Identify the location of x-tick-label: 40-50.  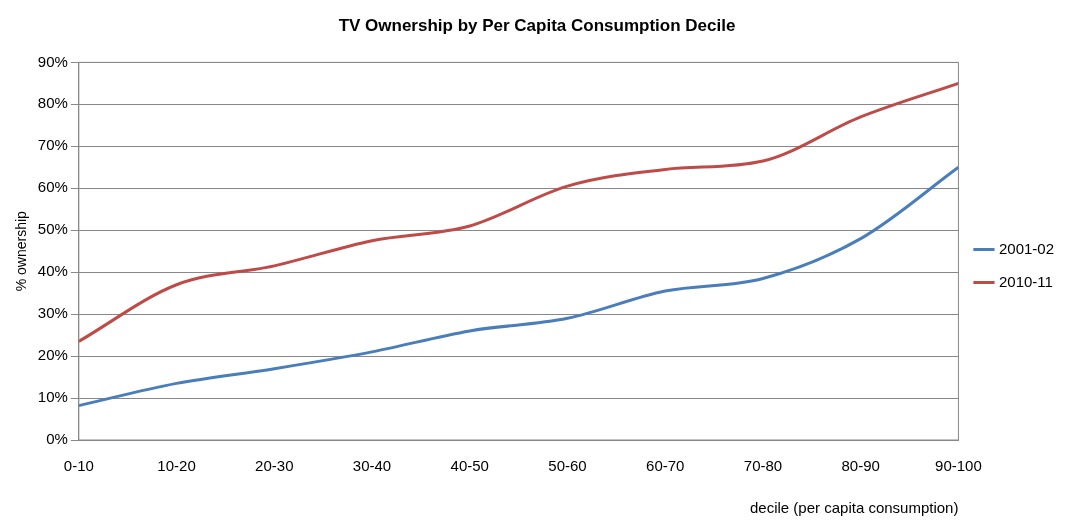
(469, 466).